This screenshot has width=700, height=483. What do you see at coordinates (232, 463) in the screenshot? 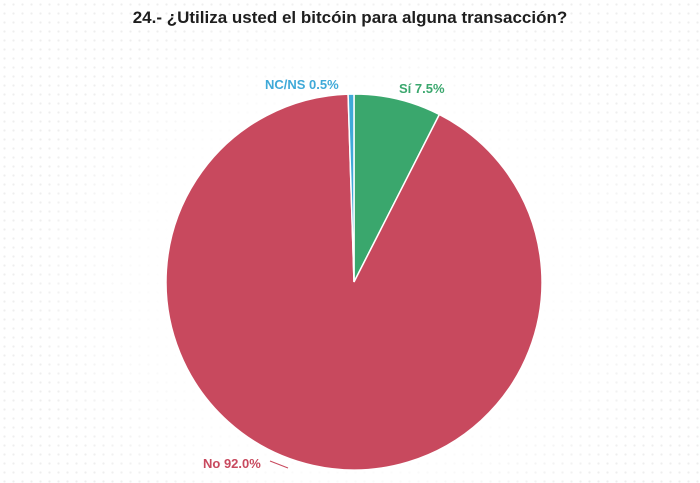
I see `data-label-no: No 92.0%` at bounding box center [232, 463].